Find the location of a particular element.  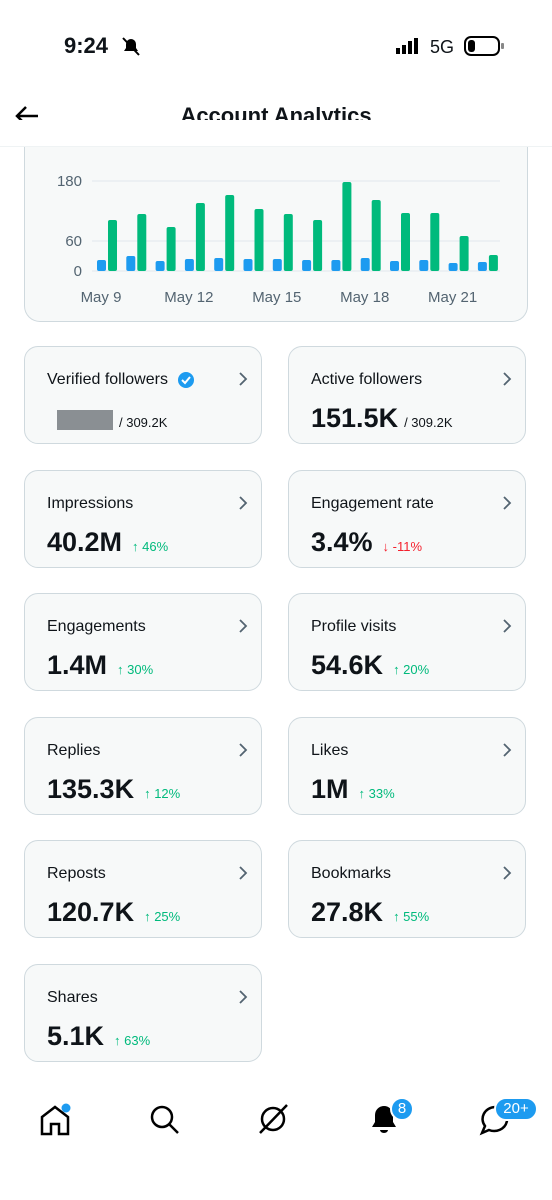

value: 3.4% is located at coordinates (342, 541).